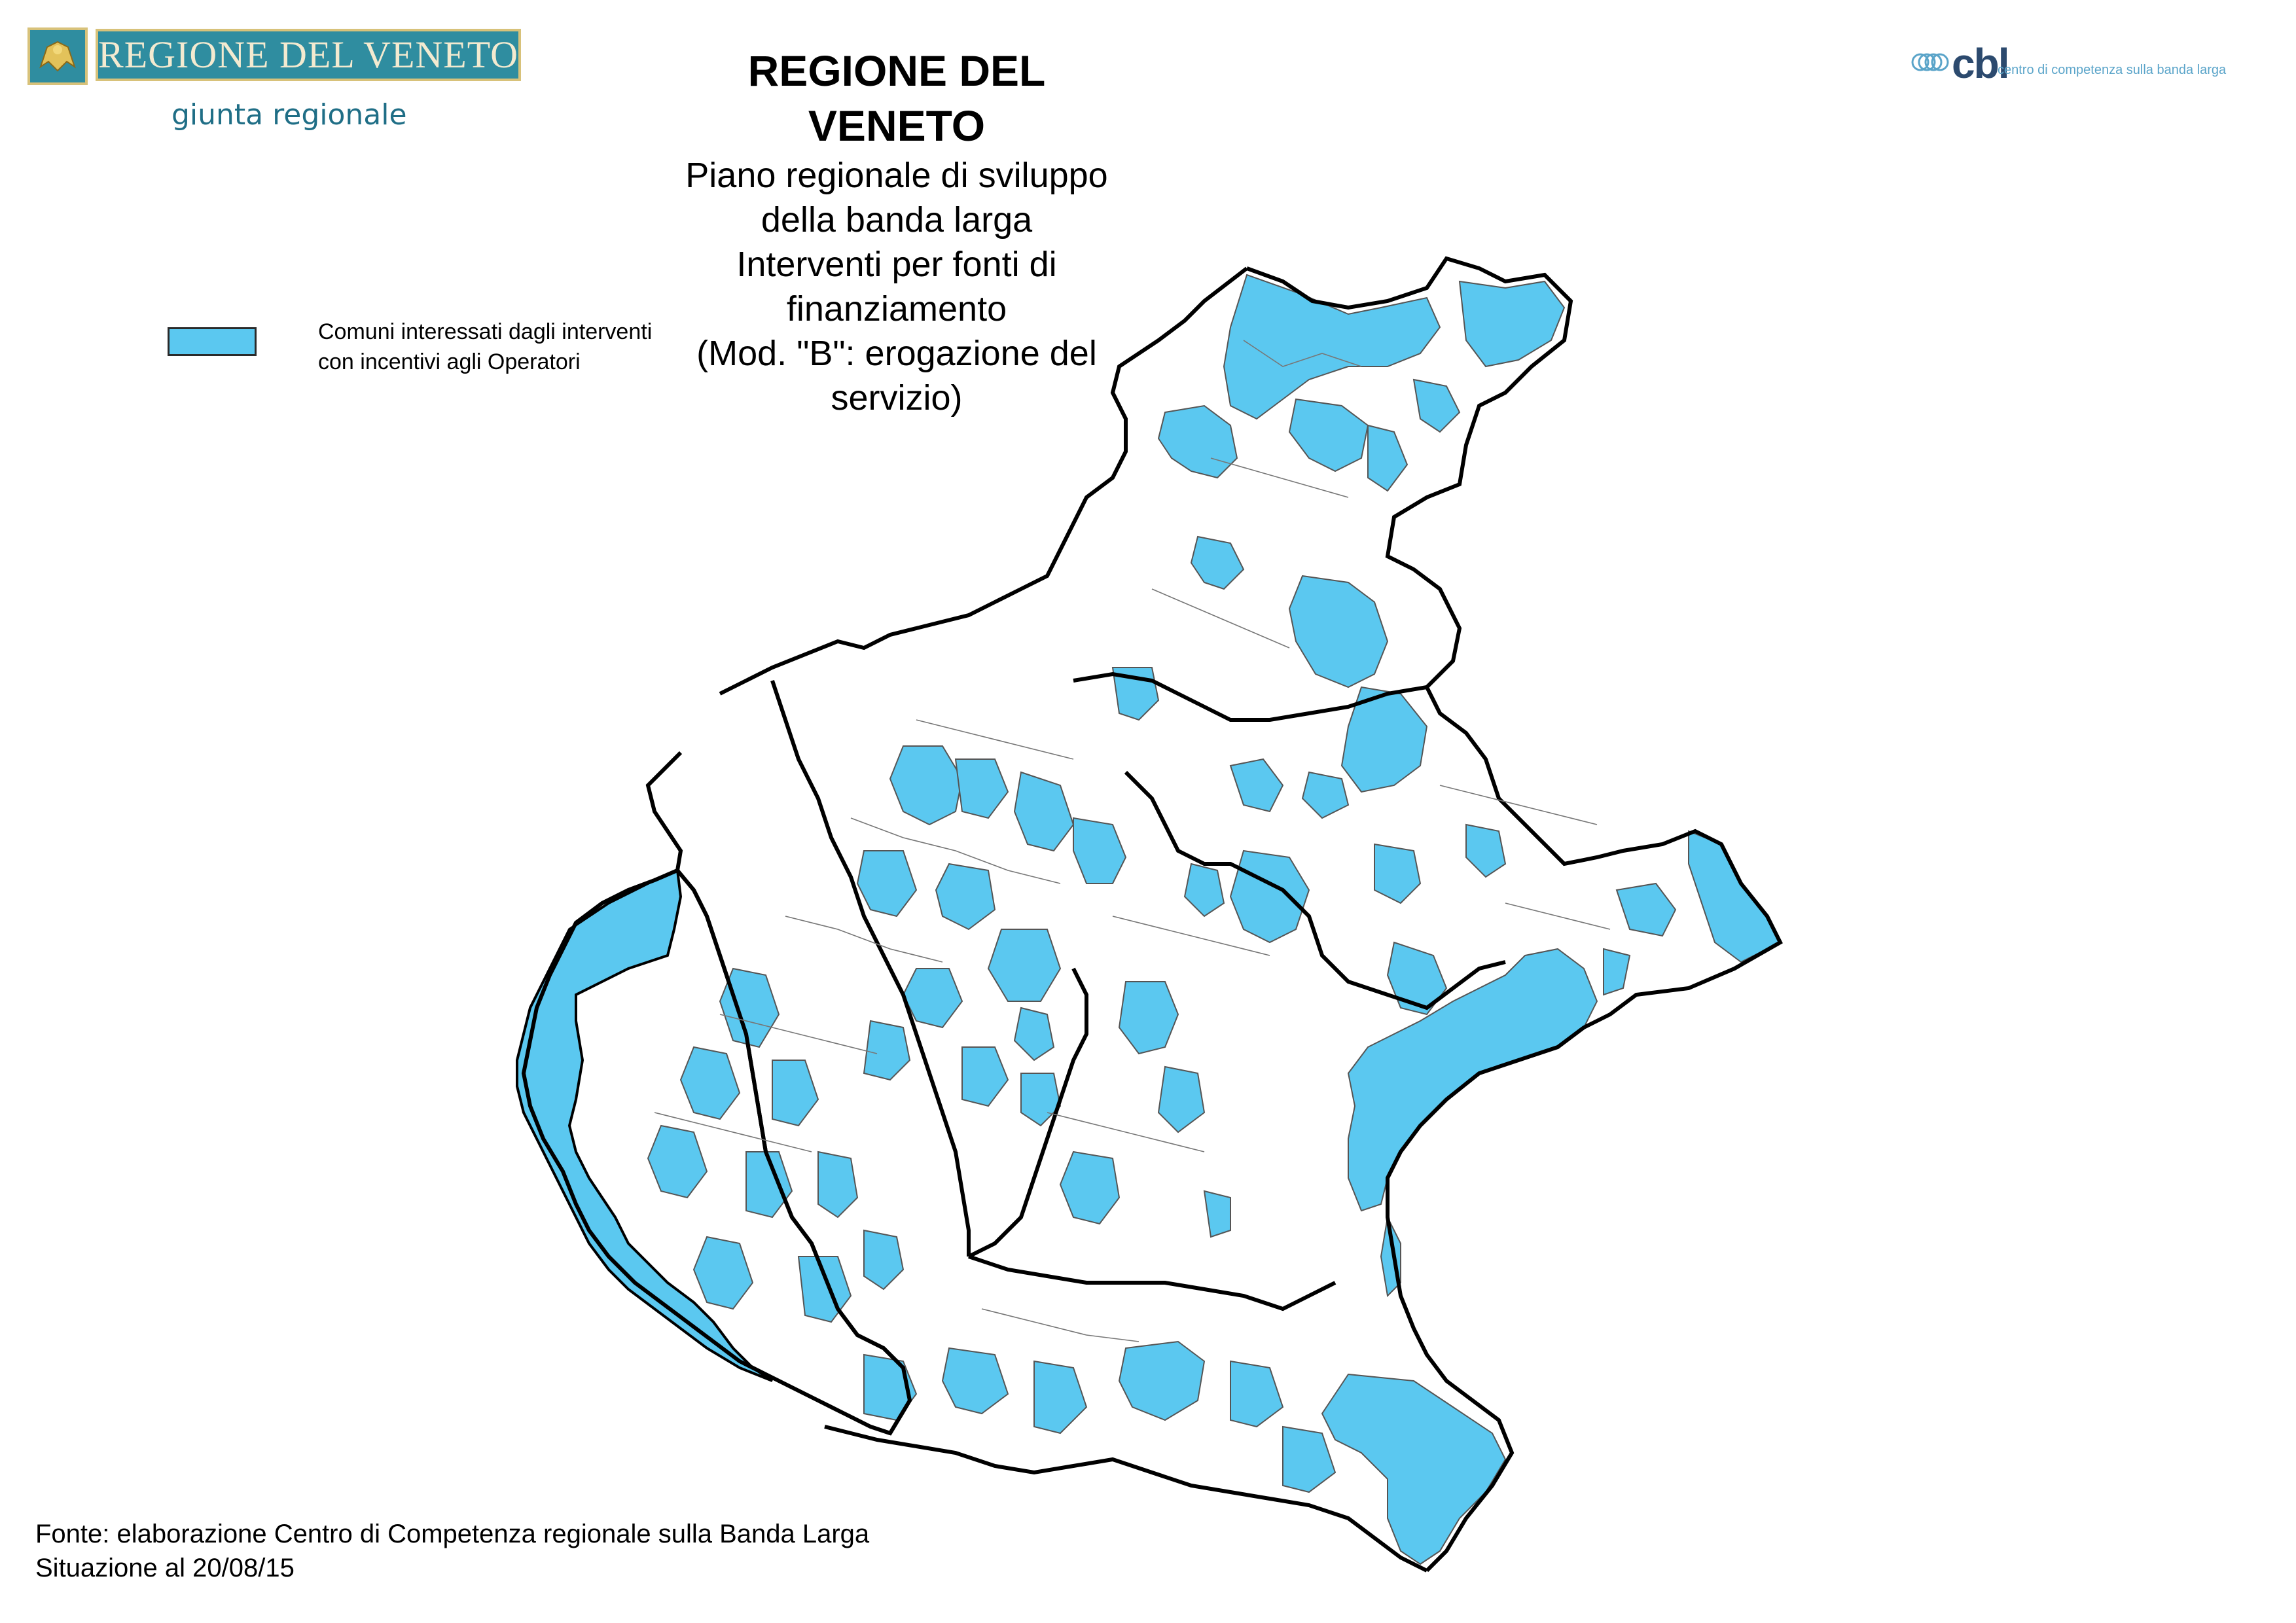  What do you see at coordinates (485, 331) in the screenshot?
I see `legend-label-line-1: Comuni interessati dagli interventi` at bounding box center [485, 331].